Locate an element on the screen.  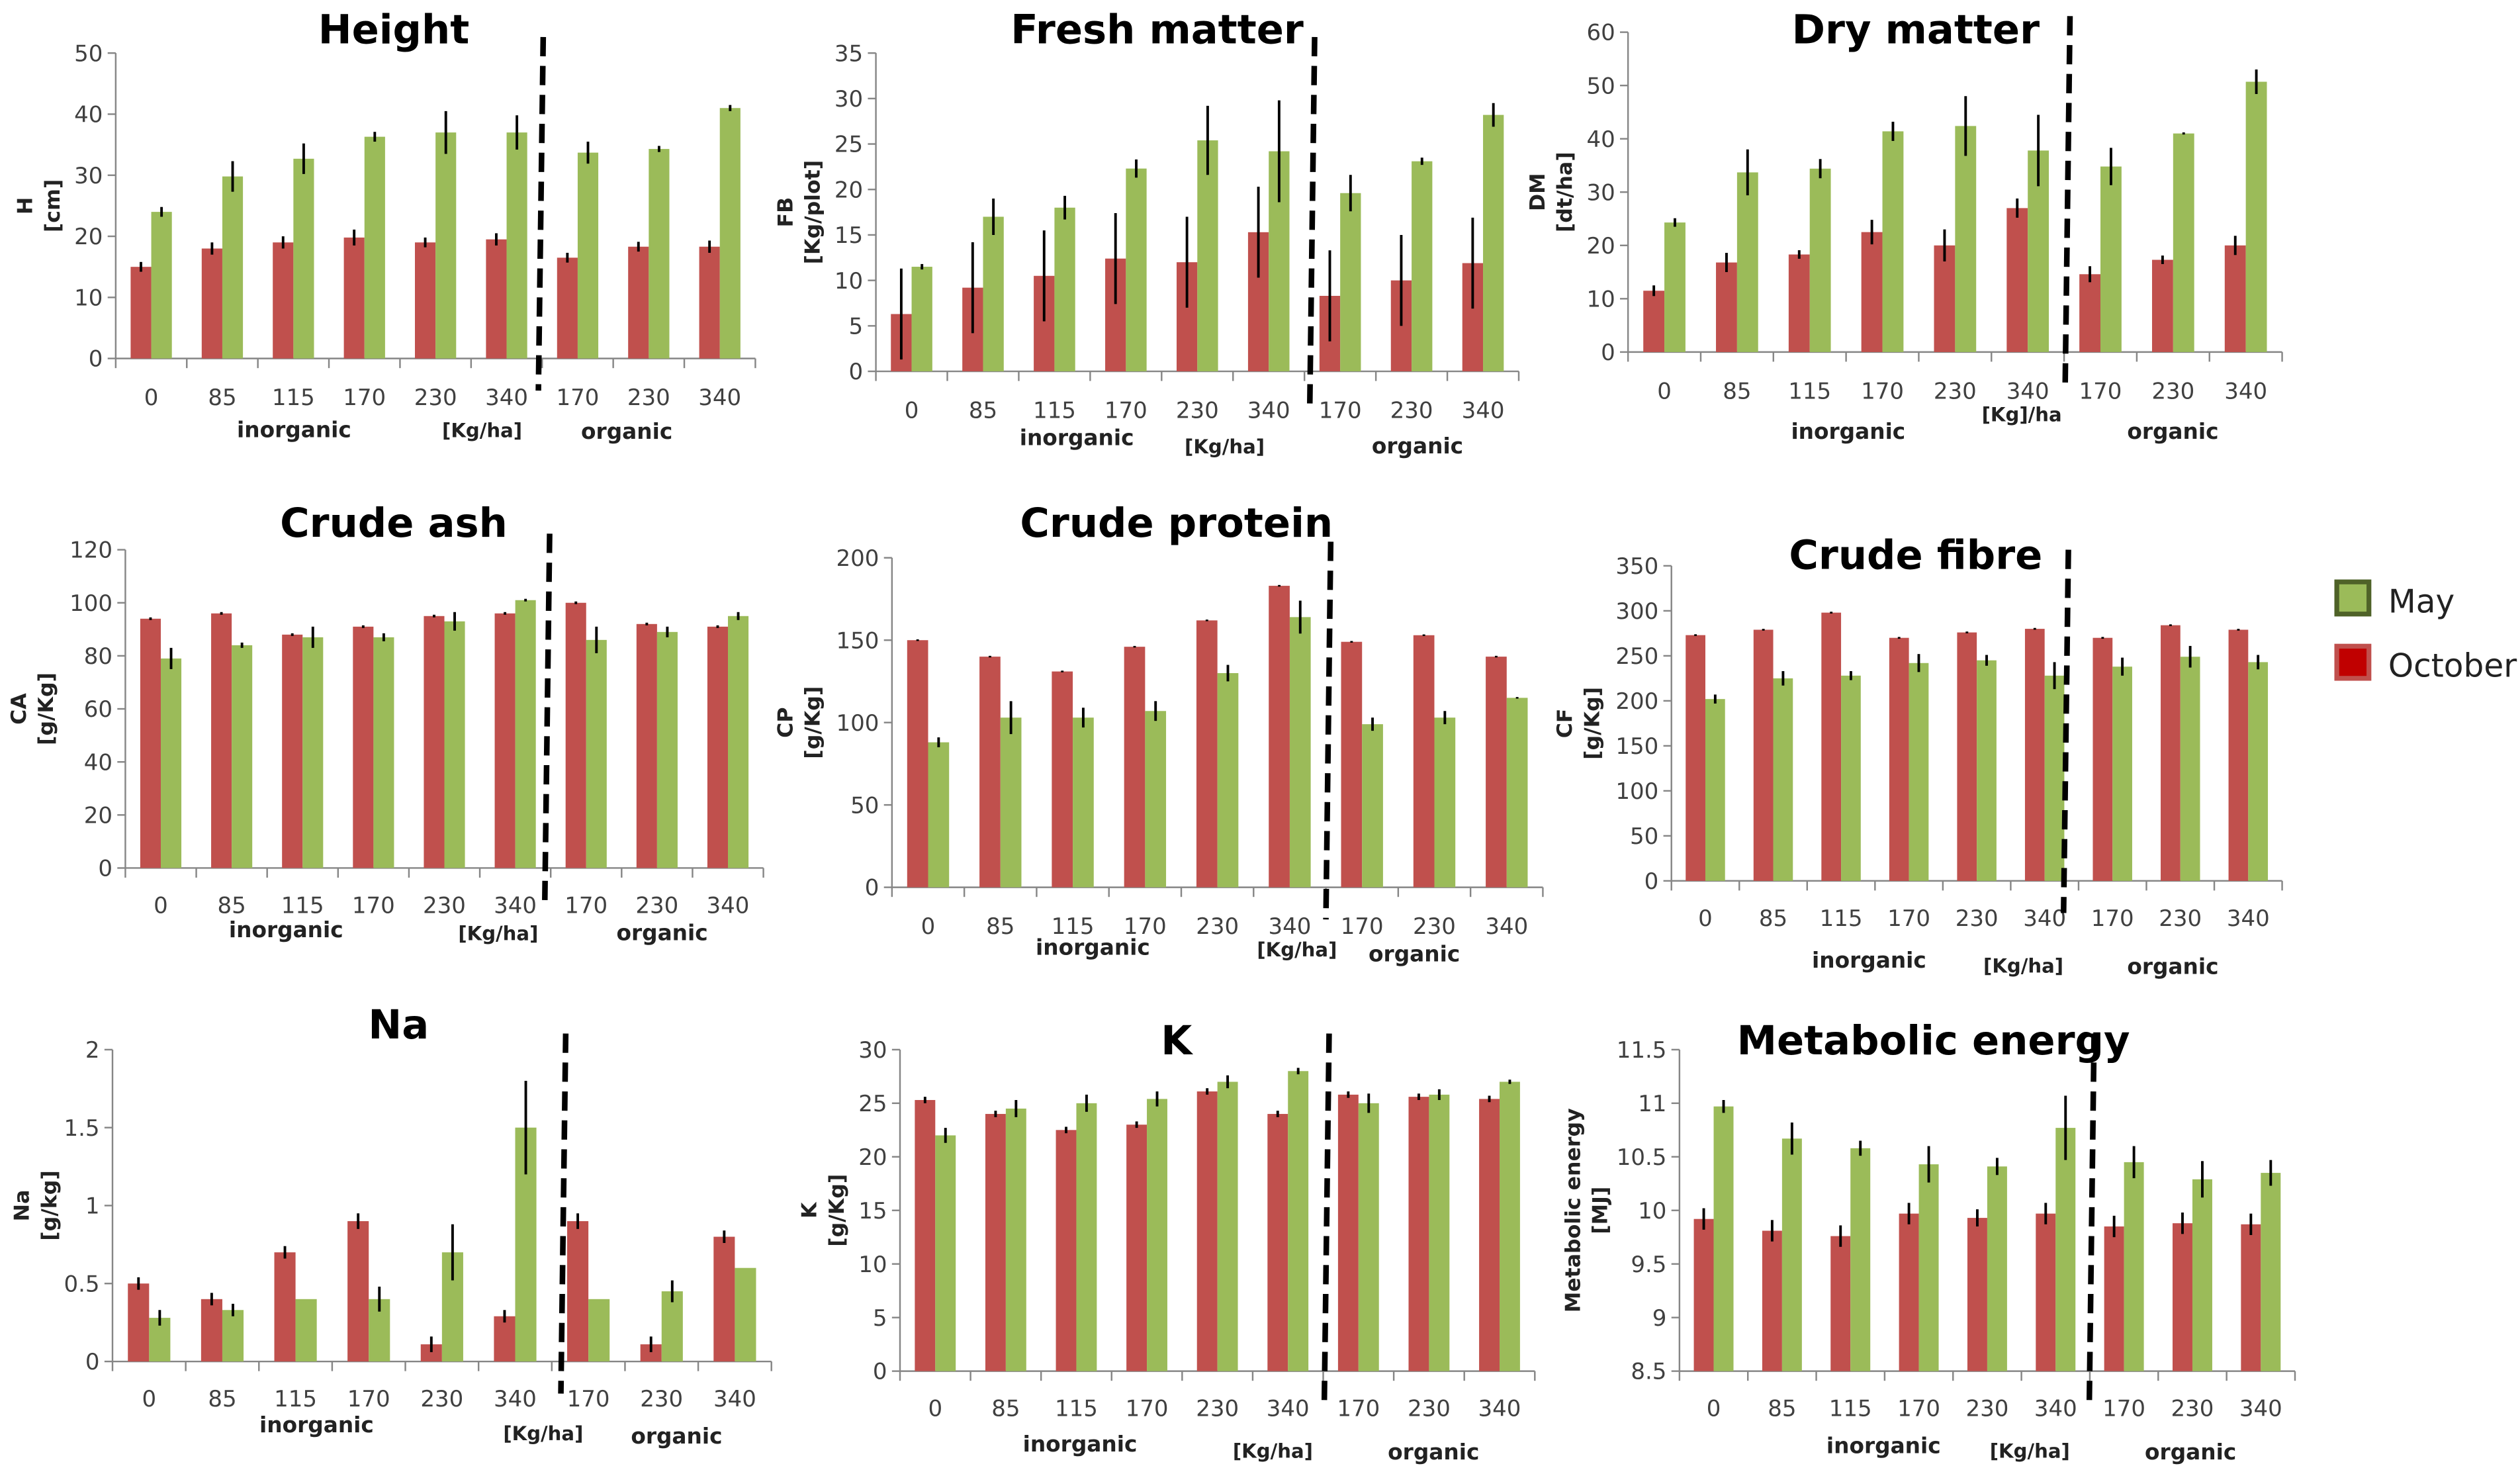
y-axis-label: CP is located at coordinates (785, 723).